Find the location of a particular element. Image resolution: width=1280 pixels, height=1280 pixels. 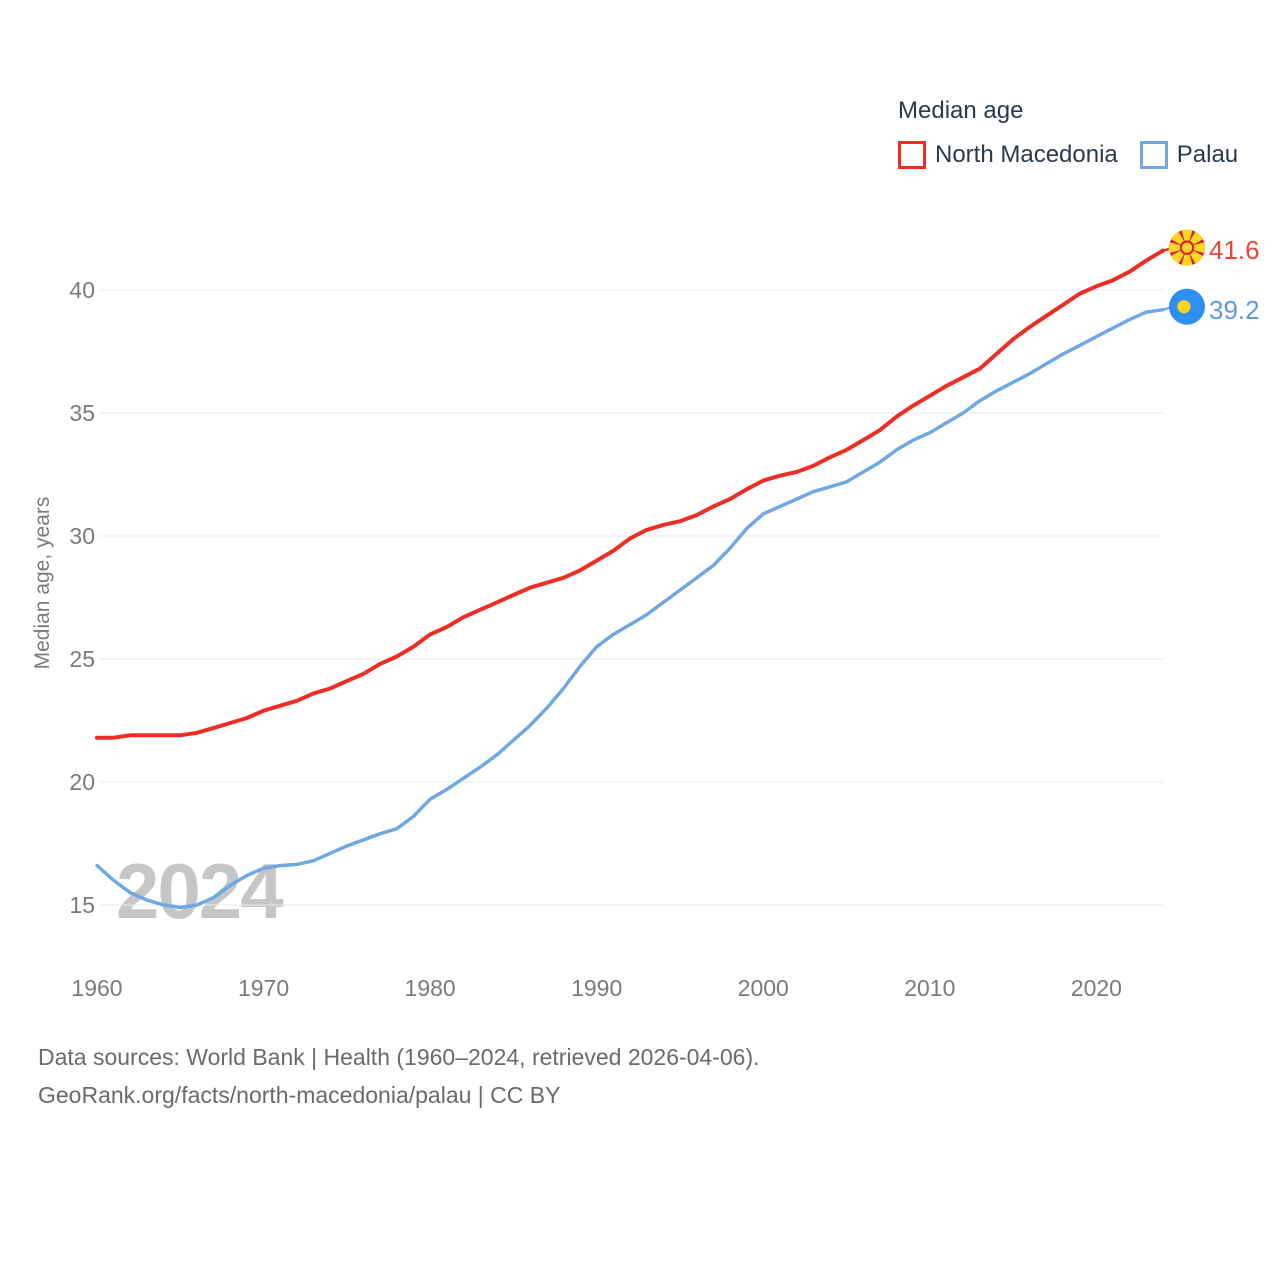

north-macedonia-end-value: 41.6 is located at coordinates (1234, 250).